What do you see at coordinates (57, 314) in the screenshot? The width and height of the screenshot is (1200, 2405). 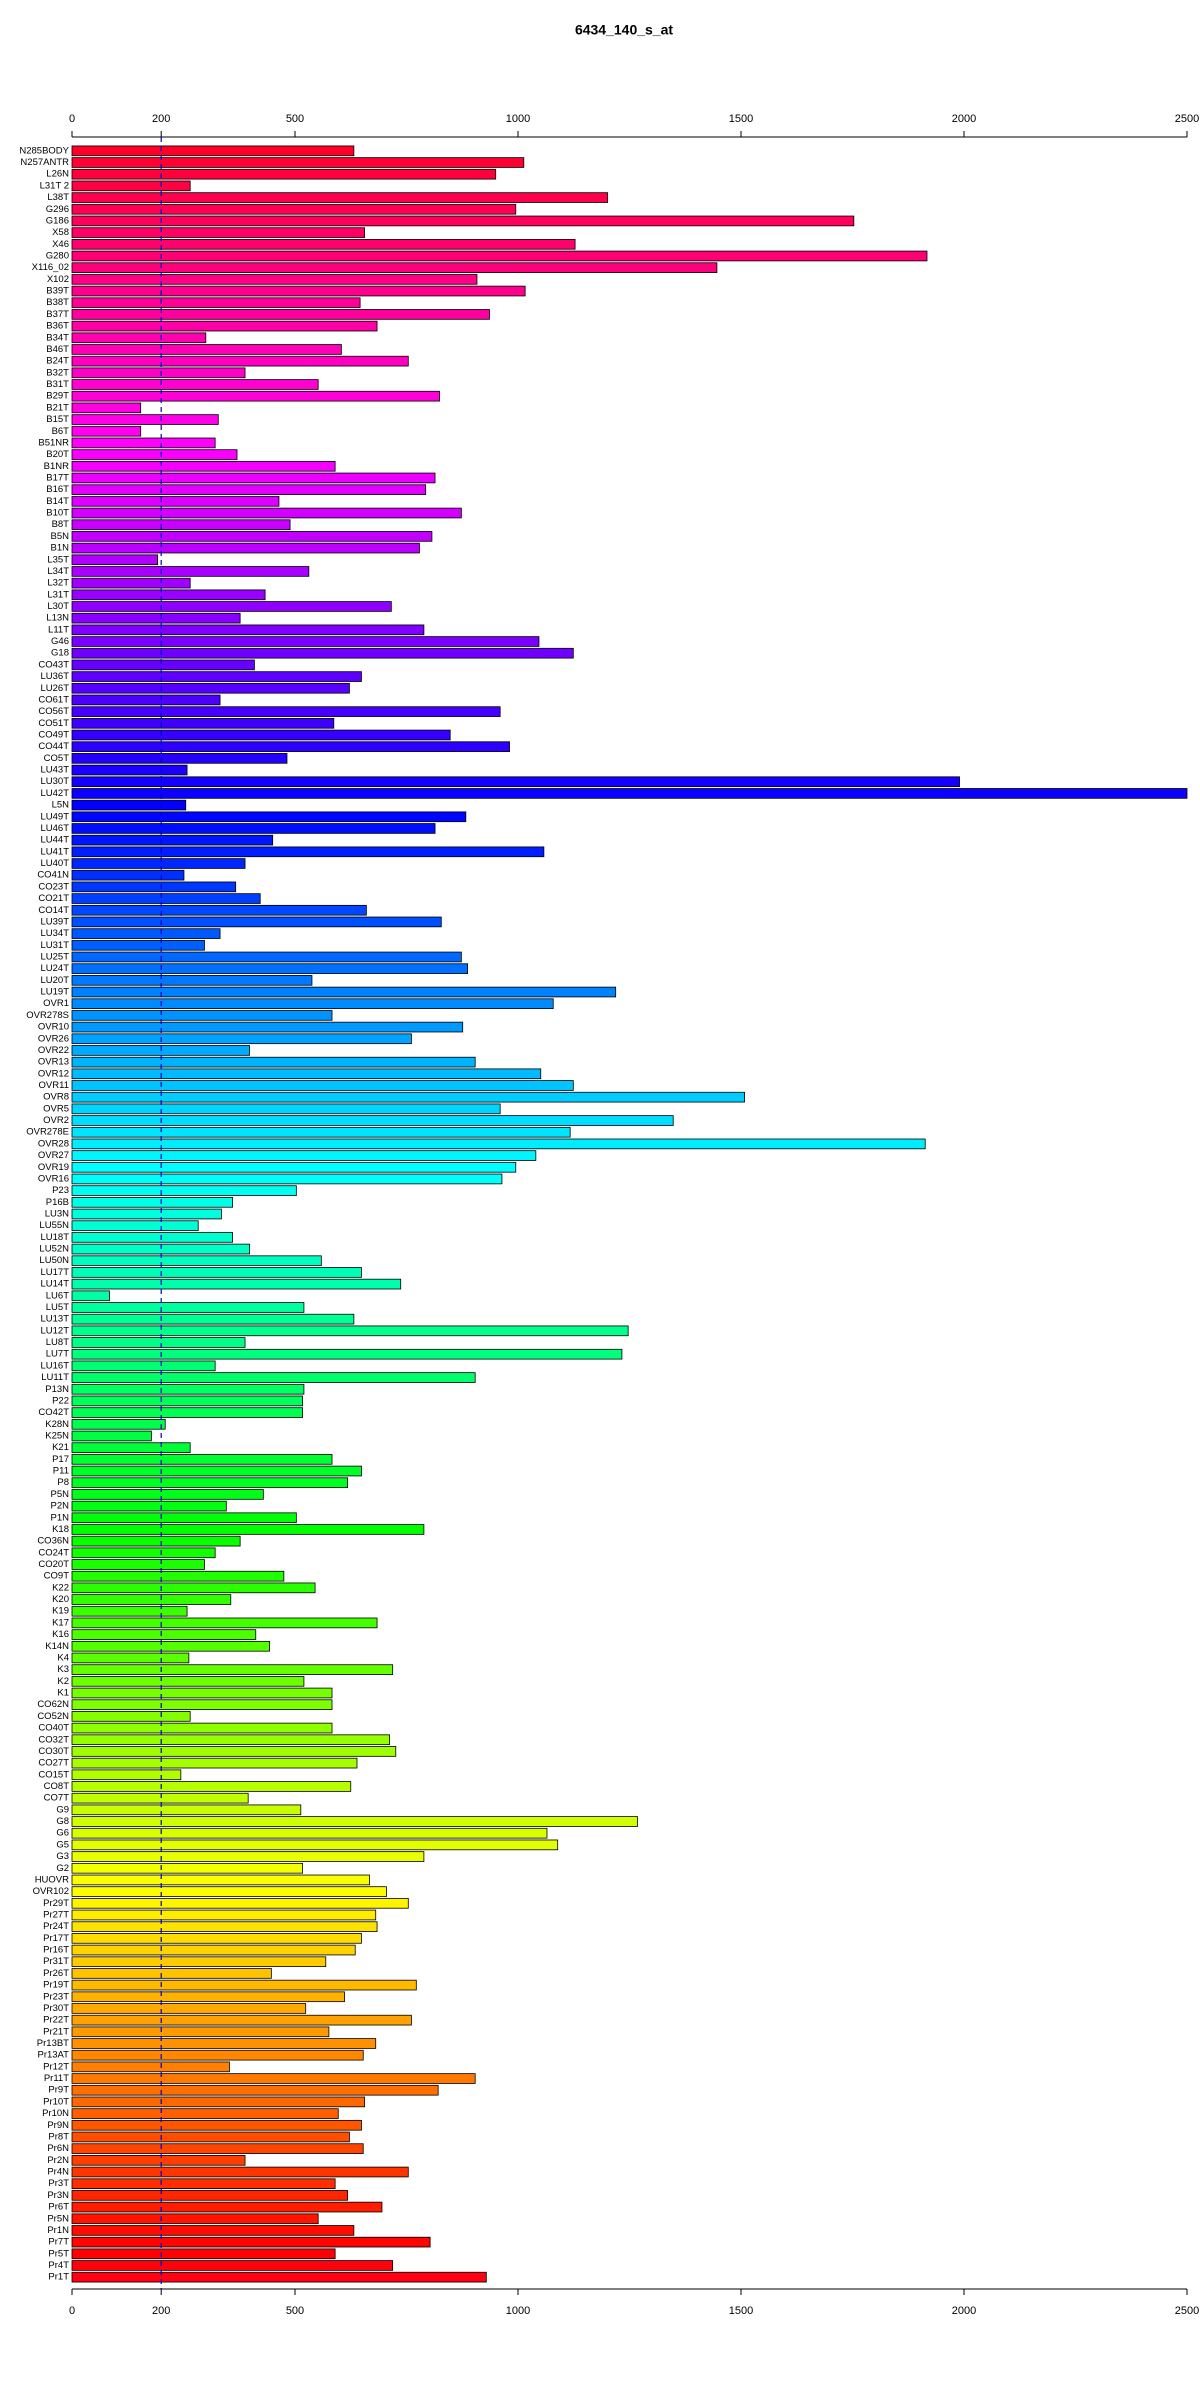 I see `y-tick-label: B37T` at bounding box center [57, 314].